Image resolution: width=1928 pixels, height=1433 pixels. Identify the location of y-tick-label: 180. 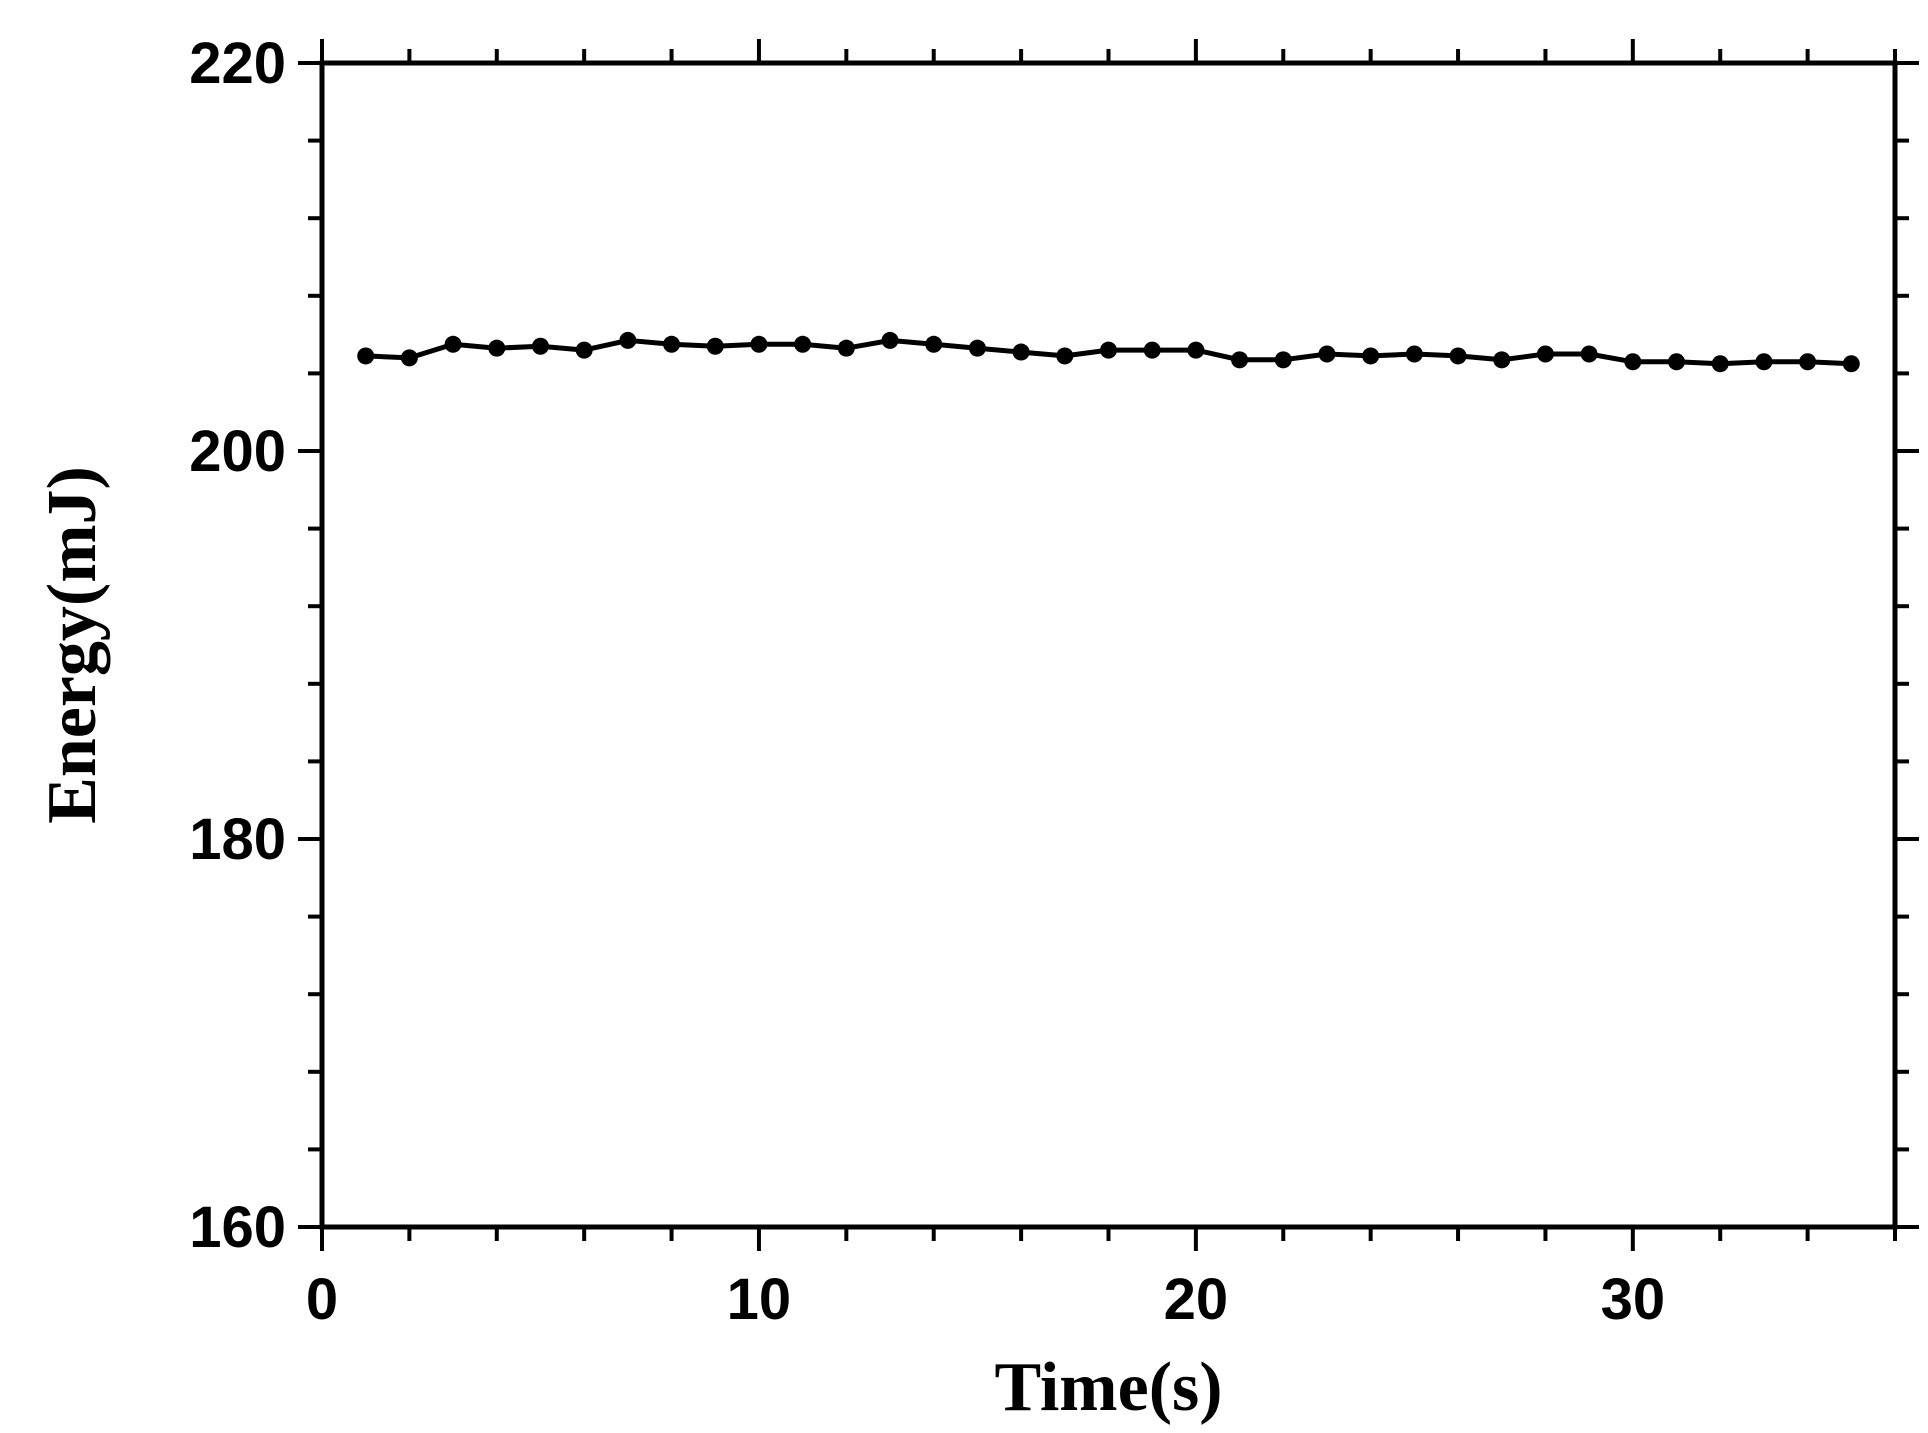
(237, 839).